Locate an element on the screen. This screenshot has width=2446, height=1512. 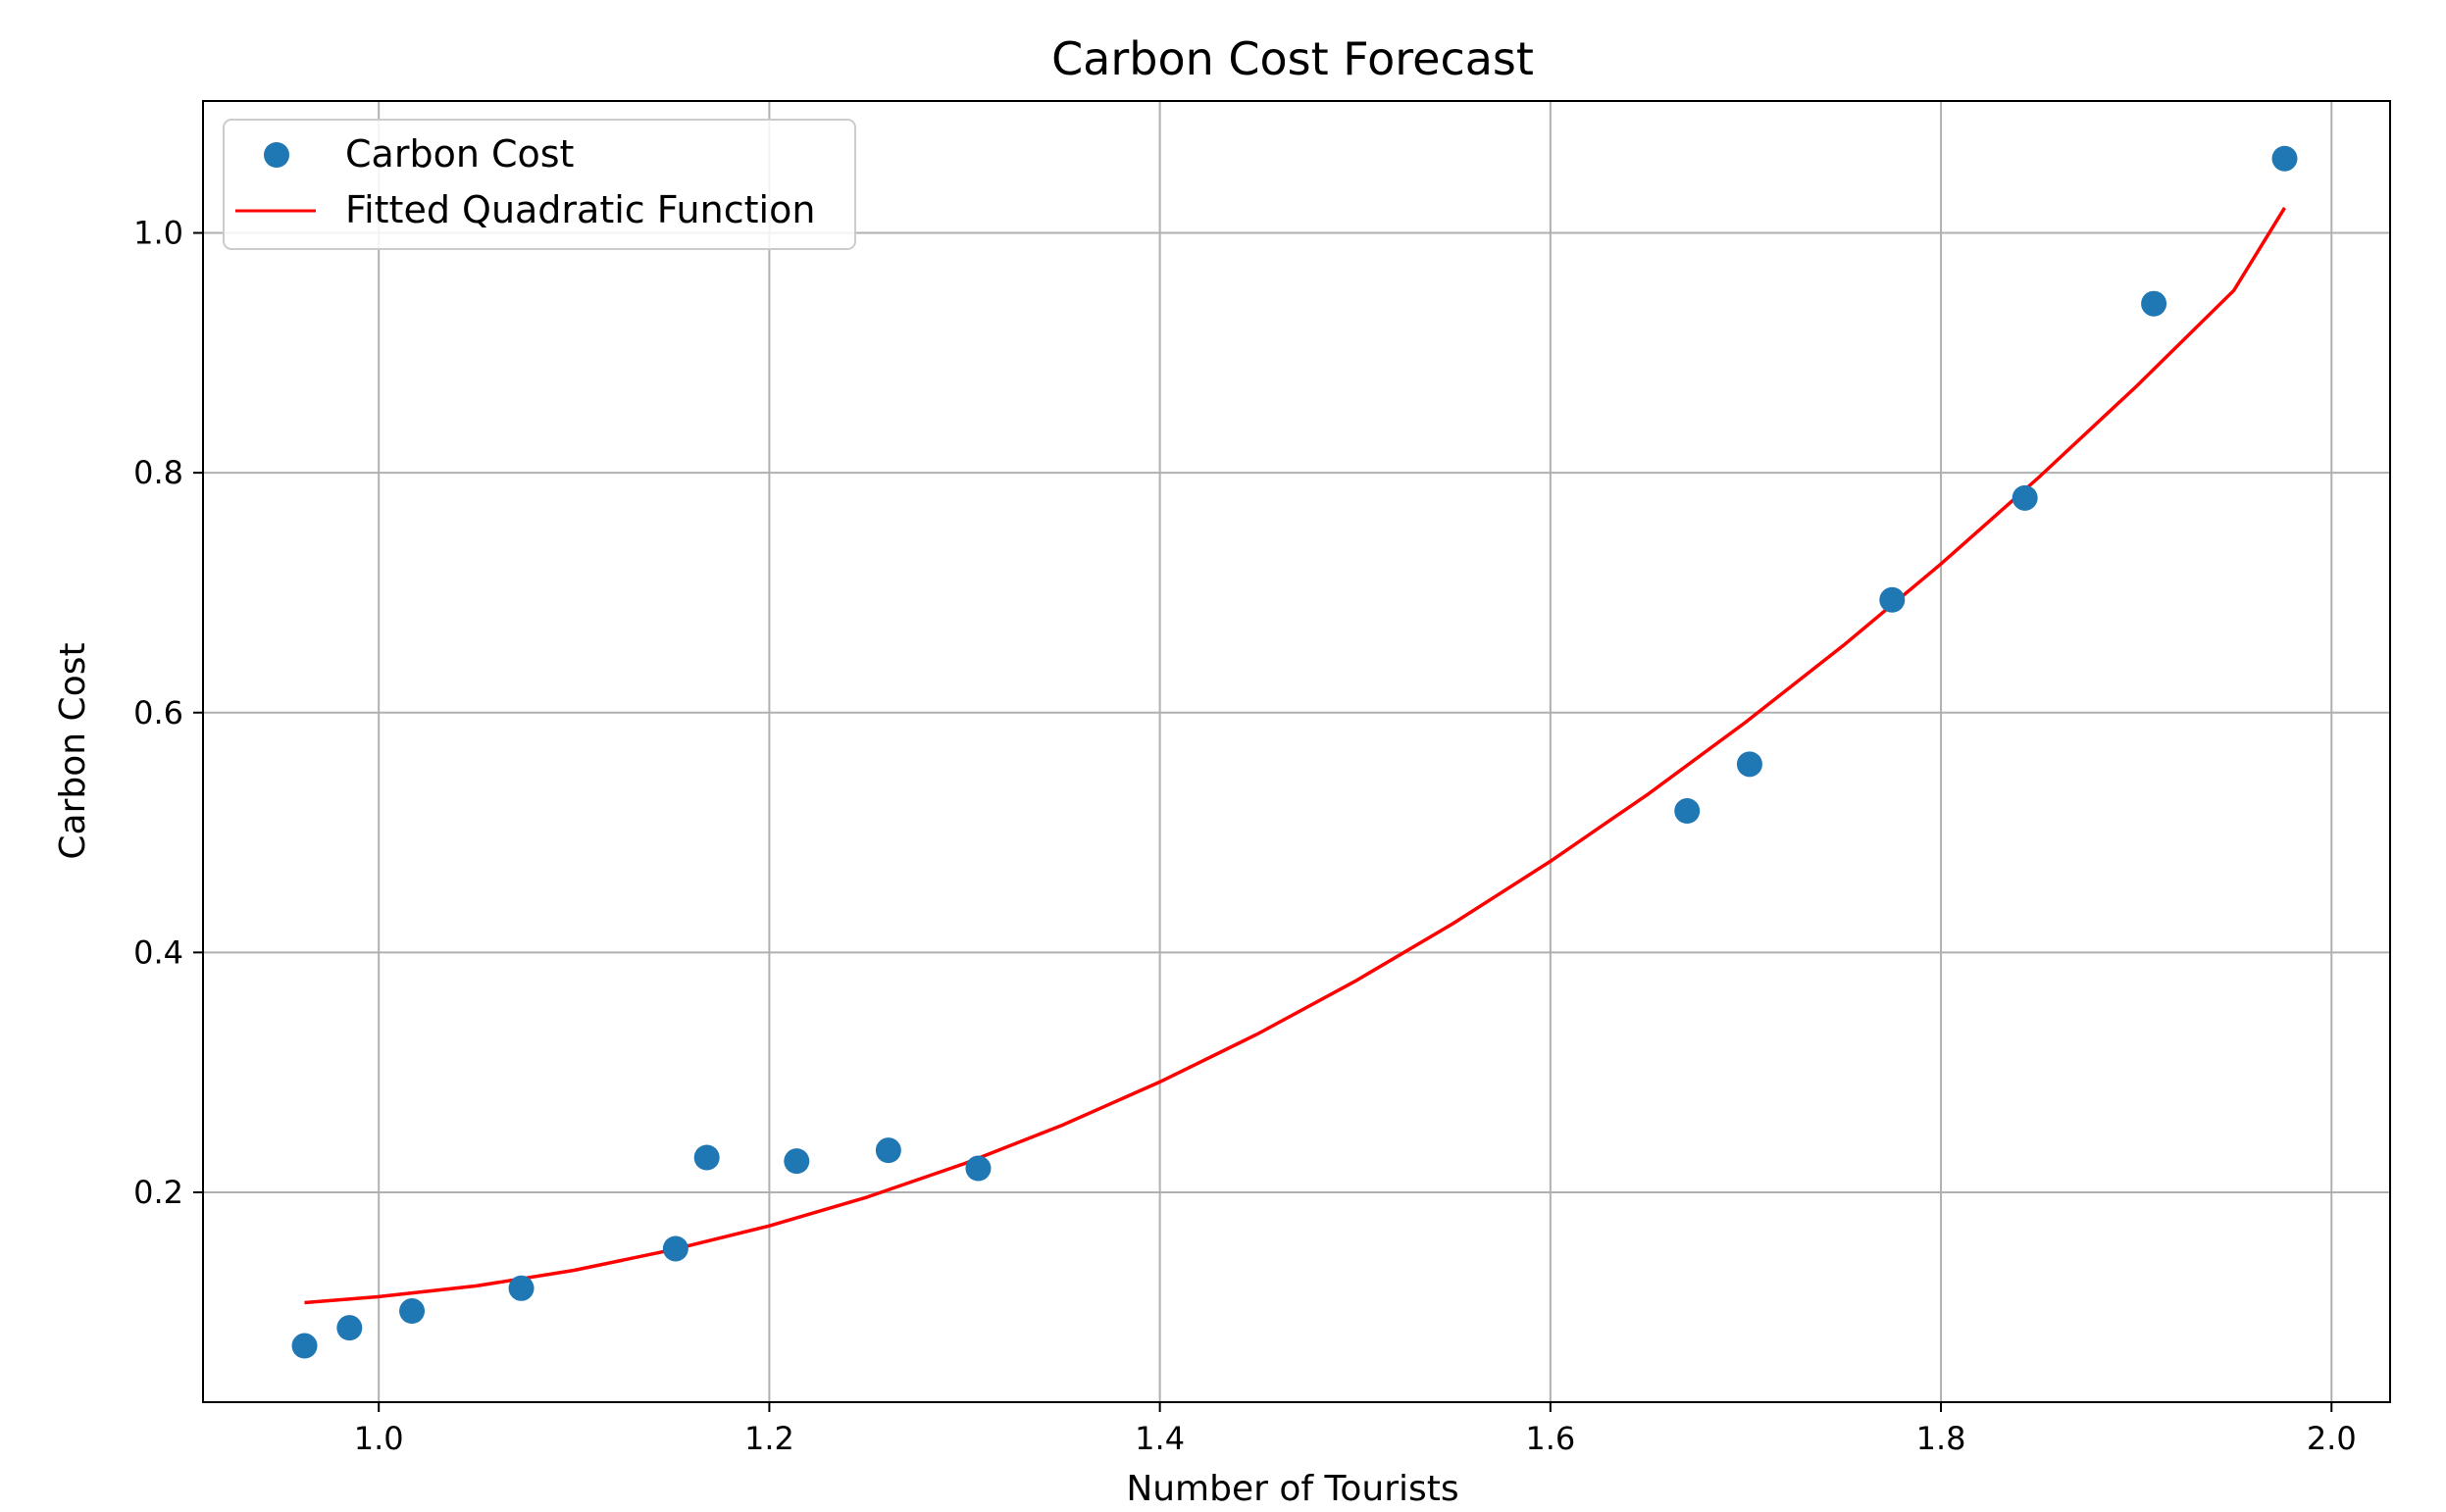
x-tick-label: 2.0 is located at coordinates (2332, 1438).